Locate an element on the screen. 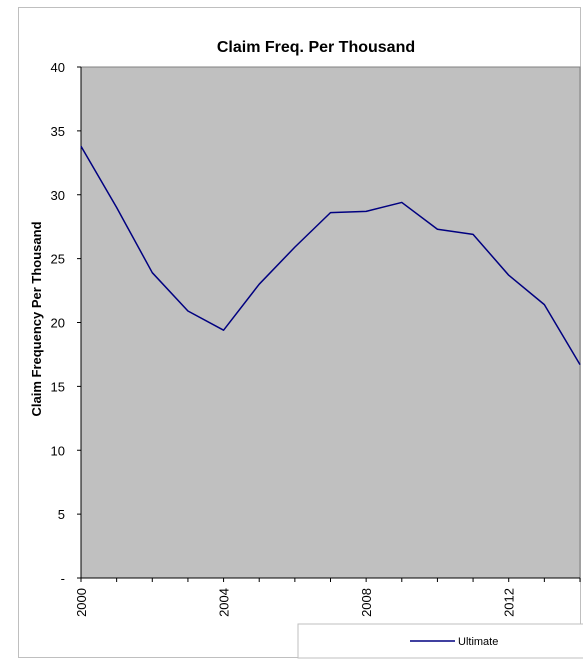 The width and height of the screenshot is (583, 660). x-tick-label: 2000 is located at coordinates (81, 602).